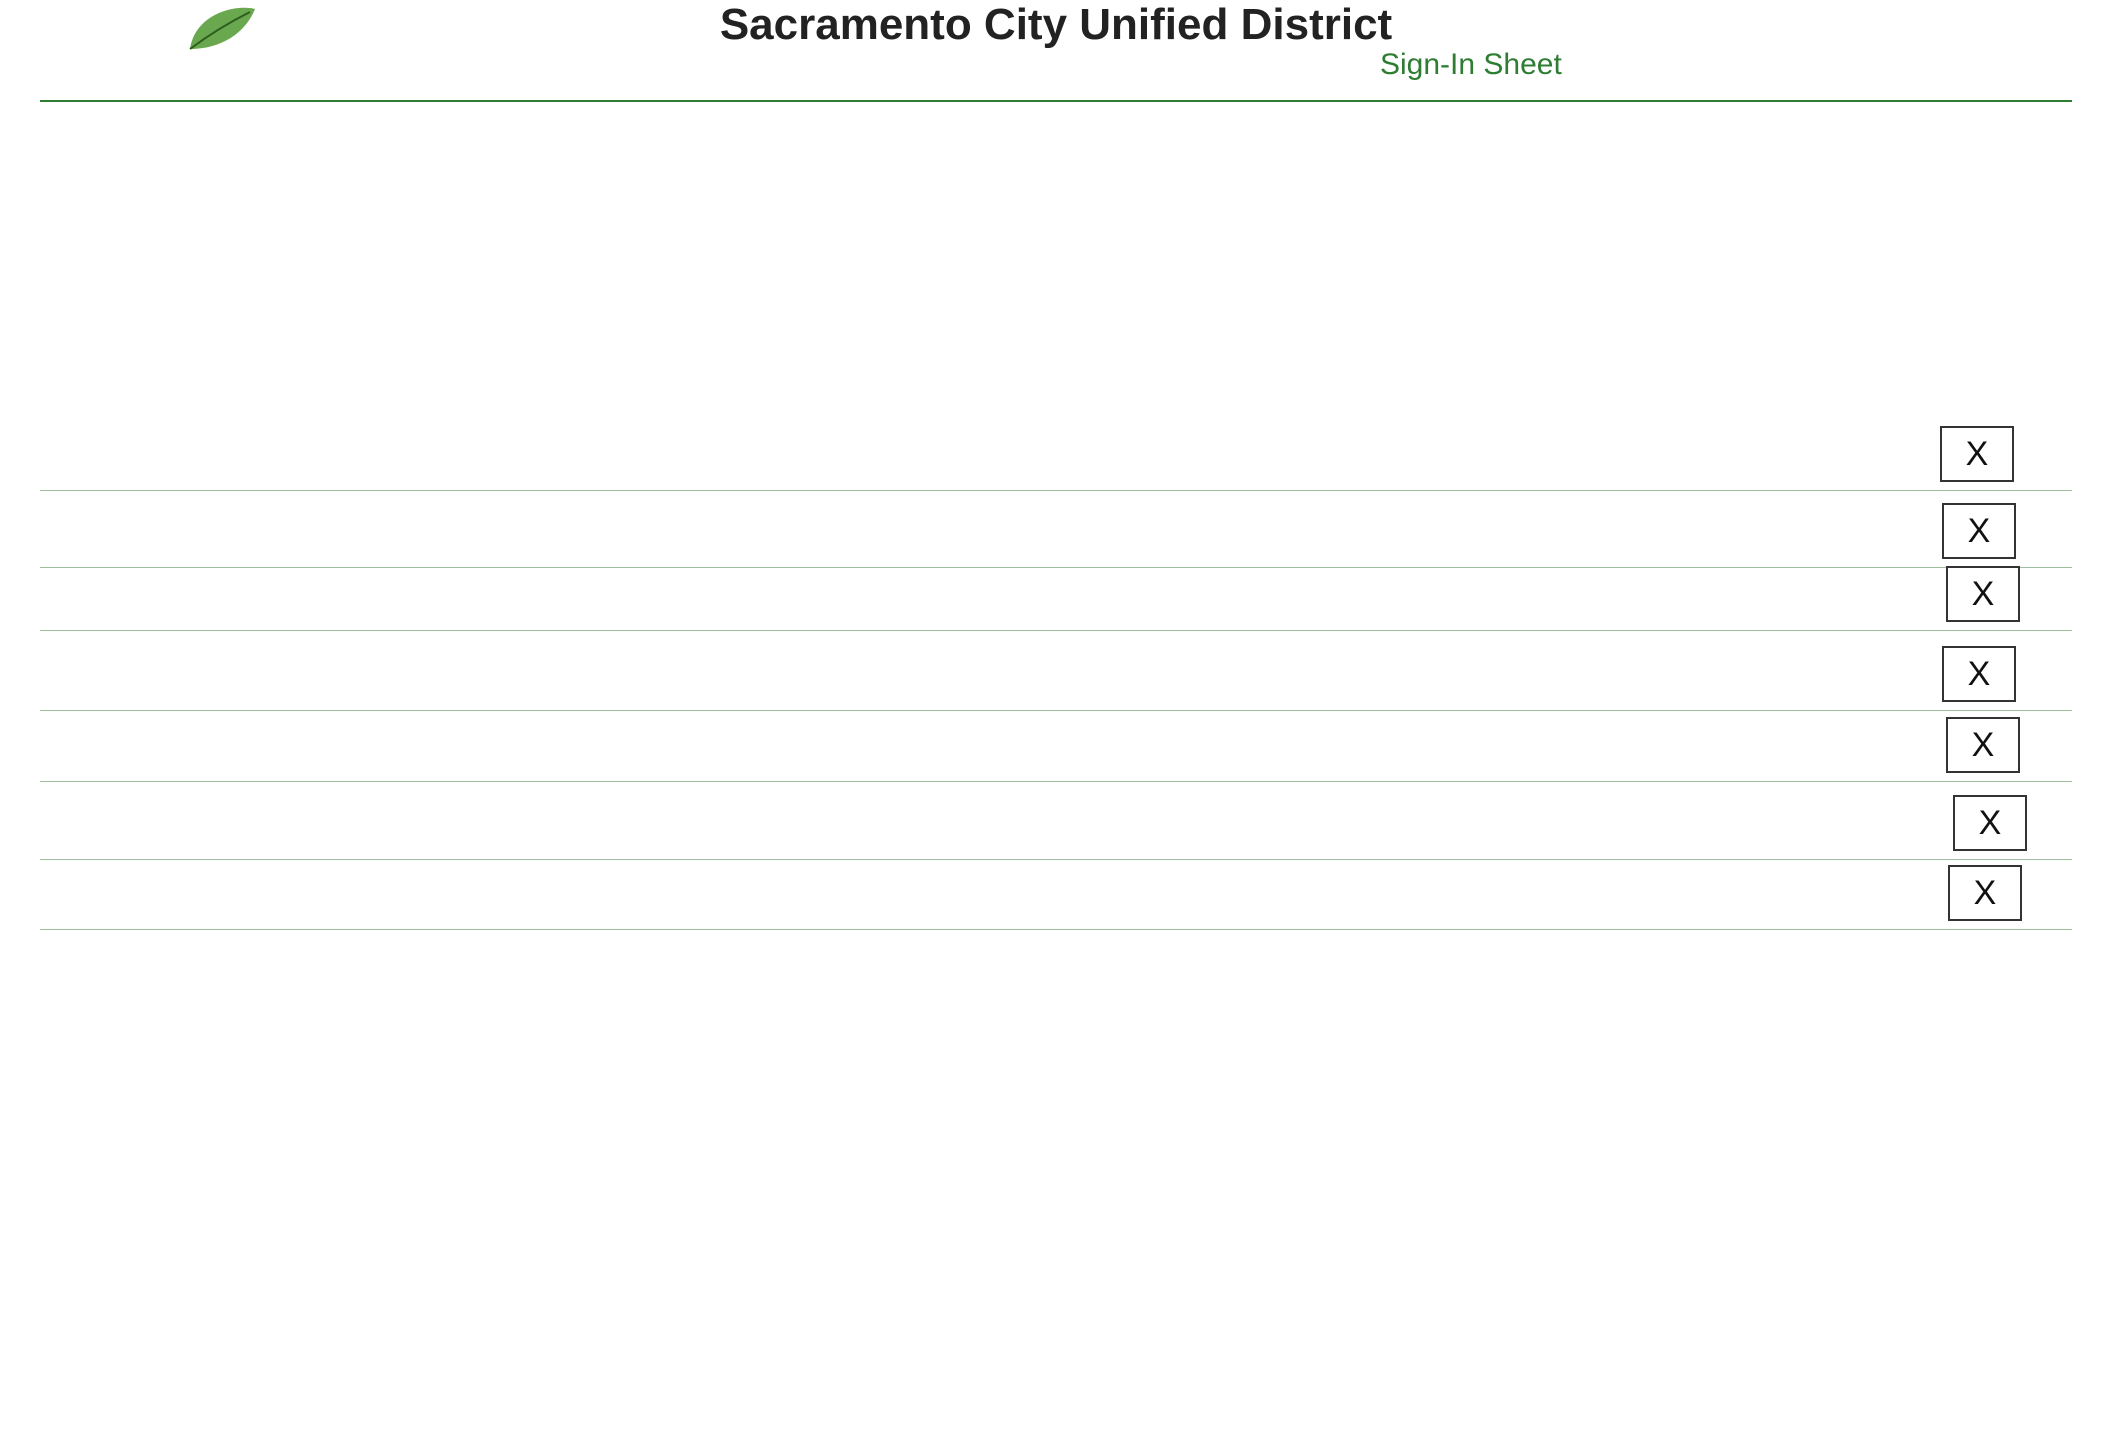 Image resolution: width=2112 pixels, height=1453 pixels. I want to click on document-subtitle: Sign-In Sheet, so click(1471, 64).